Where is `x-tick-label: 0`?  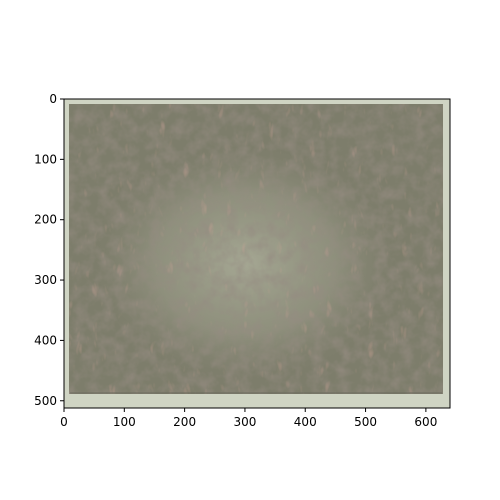
x-tick-label: 0 is located at coordinates (64, 422).